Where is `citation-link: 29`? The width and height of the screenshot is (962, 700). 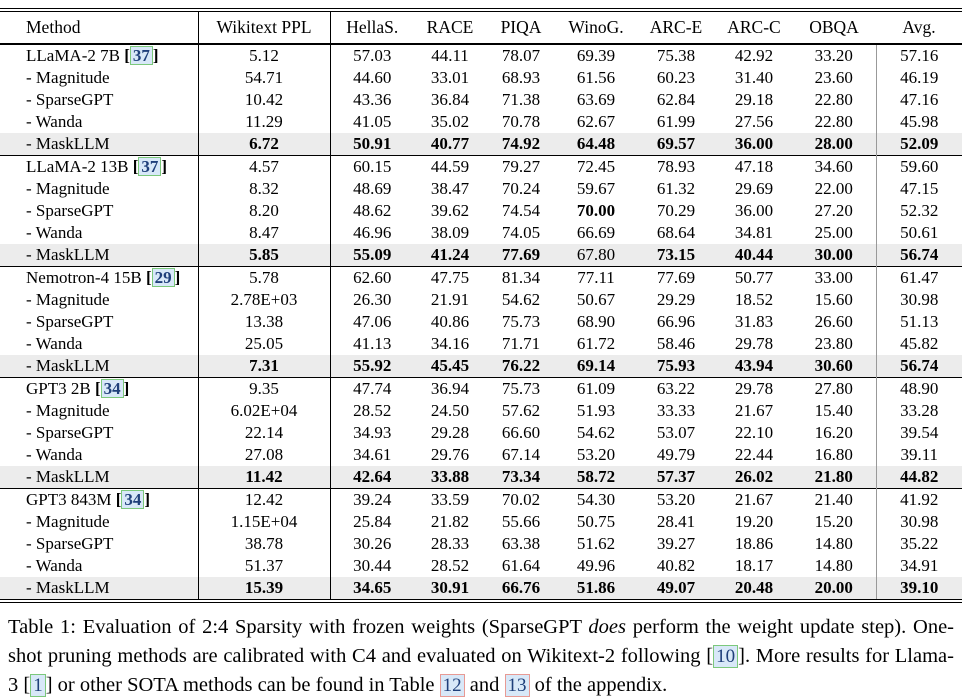 citation-link: 29 is located at coordinates (163, 277).